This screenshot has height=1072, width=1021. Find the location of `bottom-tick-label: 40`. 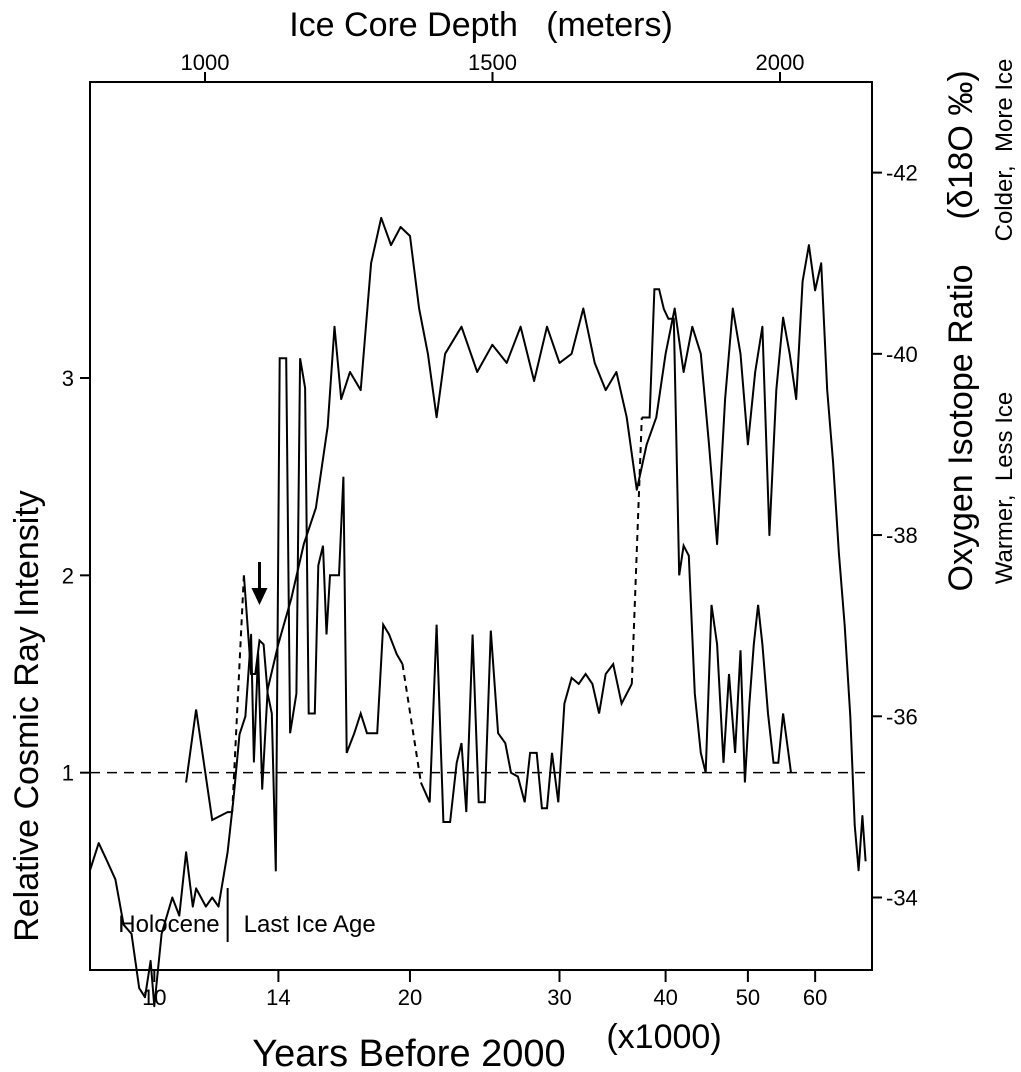

bottom-tick-label: 40 is located at coordinates (665, 997).